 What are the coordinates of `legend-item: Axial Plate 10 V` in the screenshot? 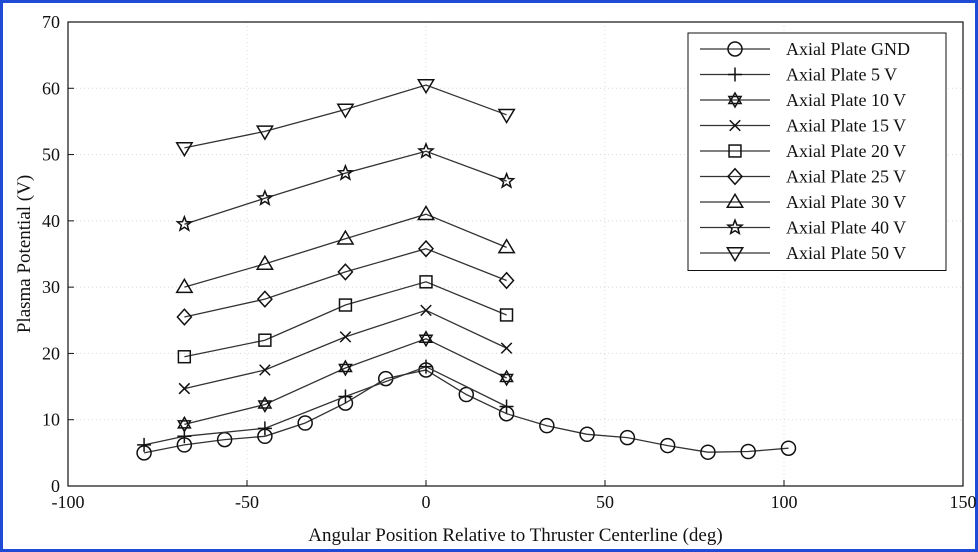 It's located at (803, 100).